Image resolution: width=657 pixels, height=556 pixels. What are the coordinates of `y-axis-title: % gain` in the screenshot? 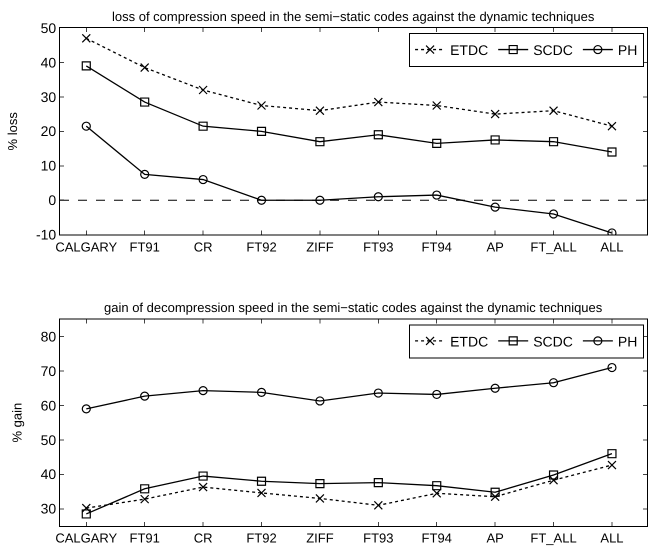 It's located at (17, 422).